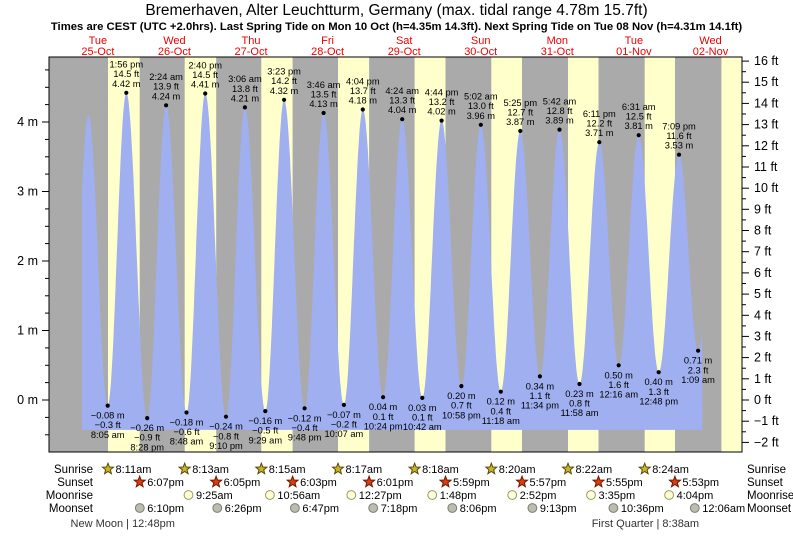 This screenshot has width=793, height=539. I want to click on tide-annotation-line: 4.42 m, so click(126, 84).